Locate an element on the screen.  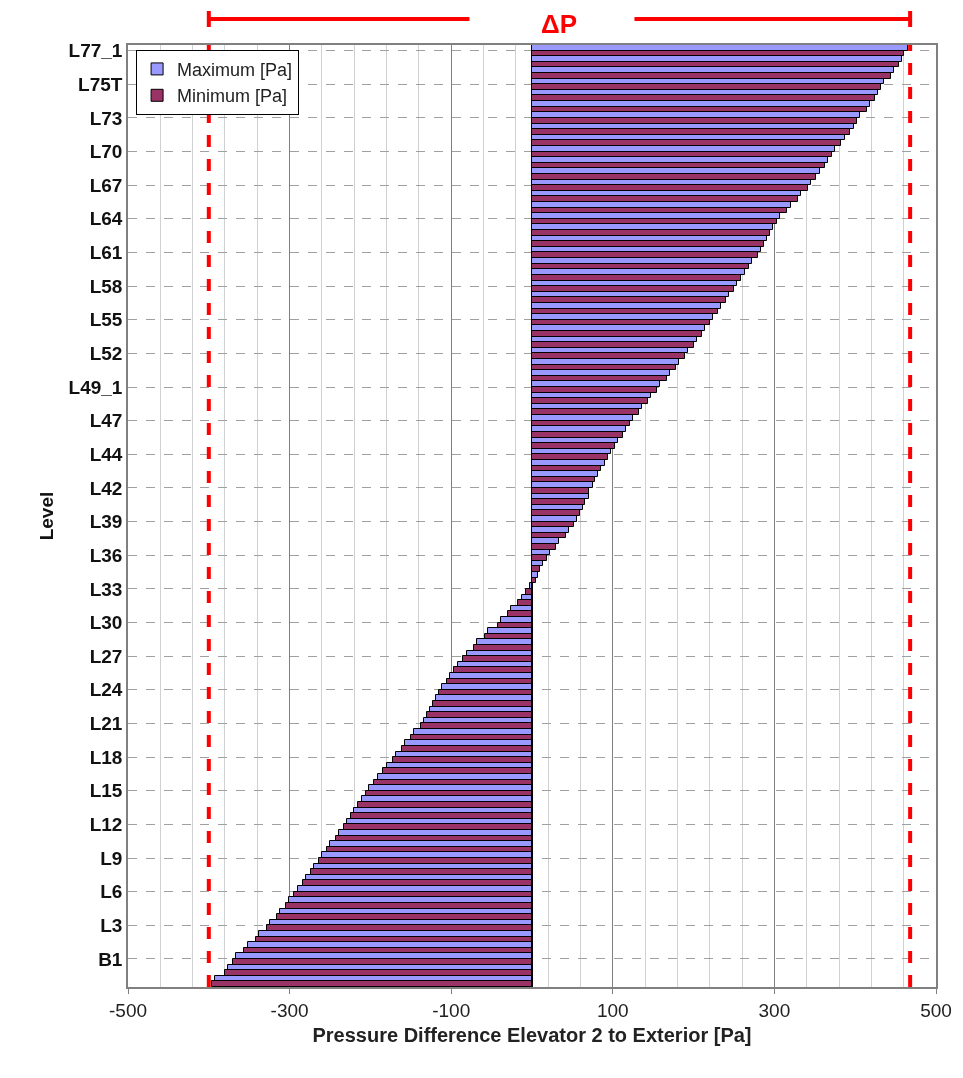
legend-label: Minimum [Pa] is located at coordinates (232, 96).